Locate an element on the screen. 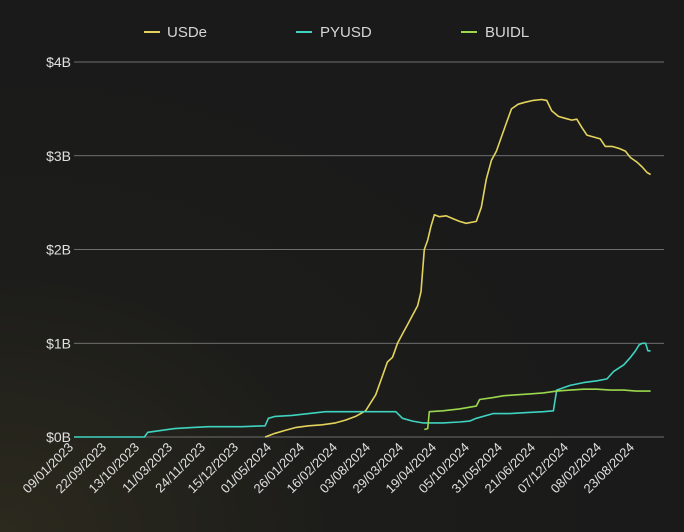  y-tick-label: $3B is located at coordinates (58, 156).